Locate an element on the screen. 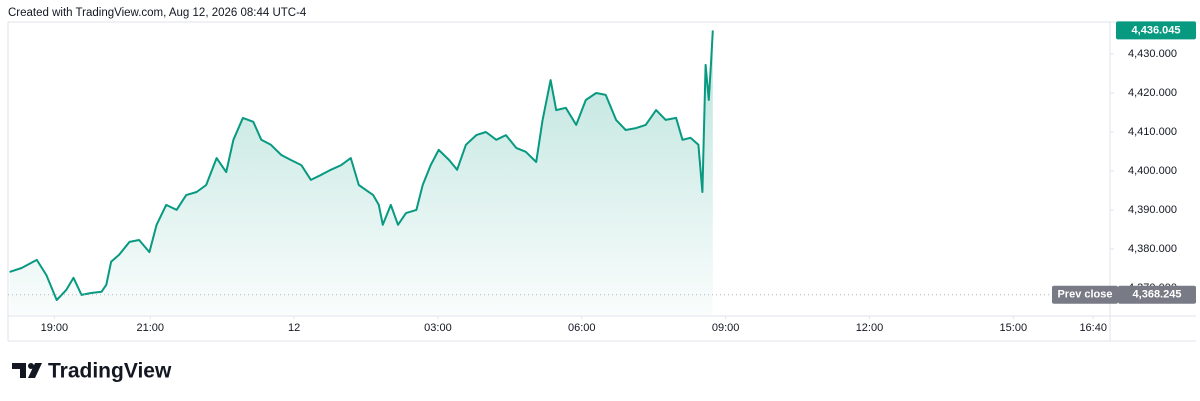  prev-close-tag is located at coordinates (1085, 294).